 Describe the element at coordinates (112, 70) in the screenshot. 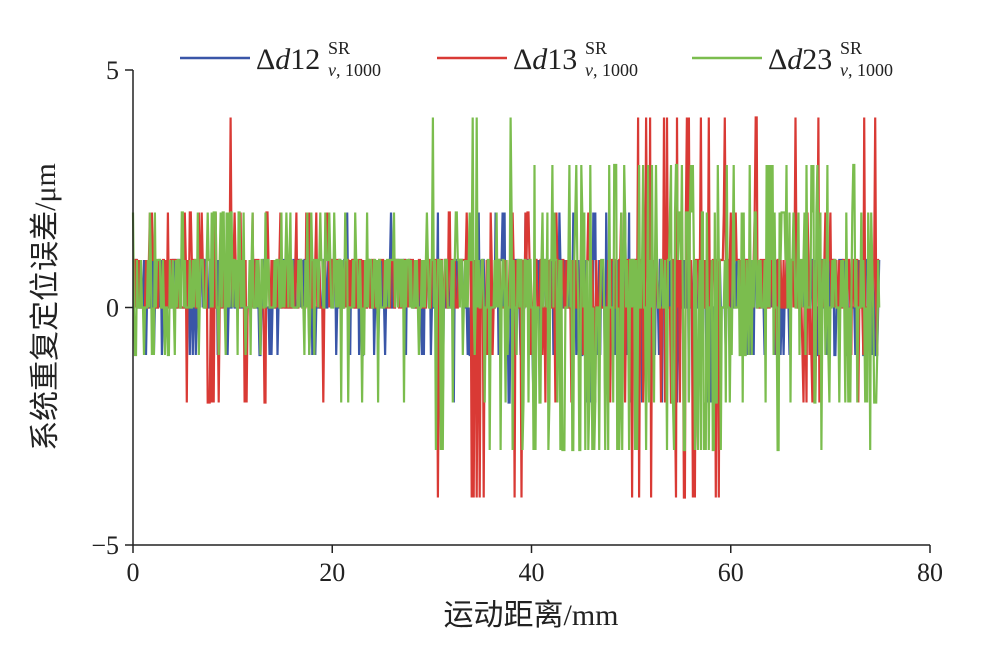

I see `y-tick-label: 5` at that location.